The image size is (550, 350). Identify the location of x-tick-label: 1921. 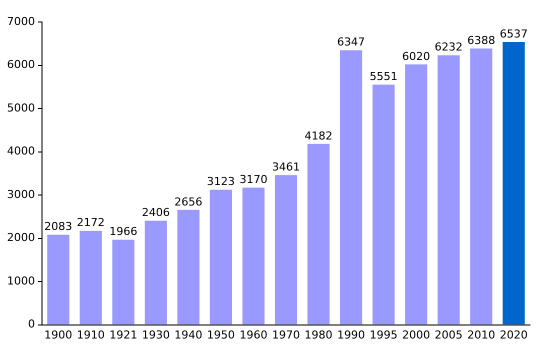
(123, 335).